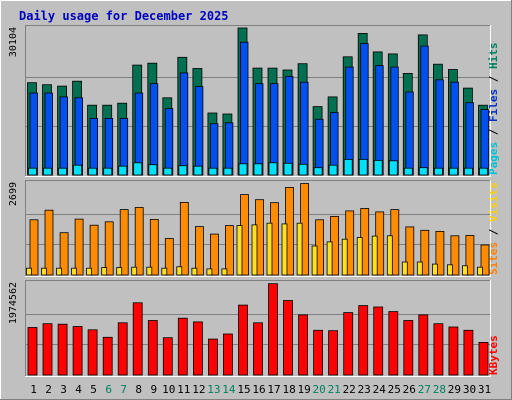  I want to click on x-tick-label-30: 30, so click(469, 389).